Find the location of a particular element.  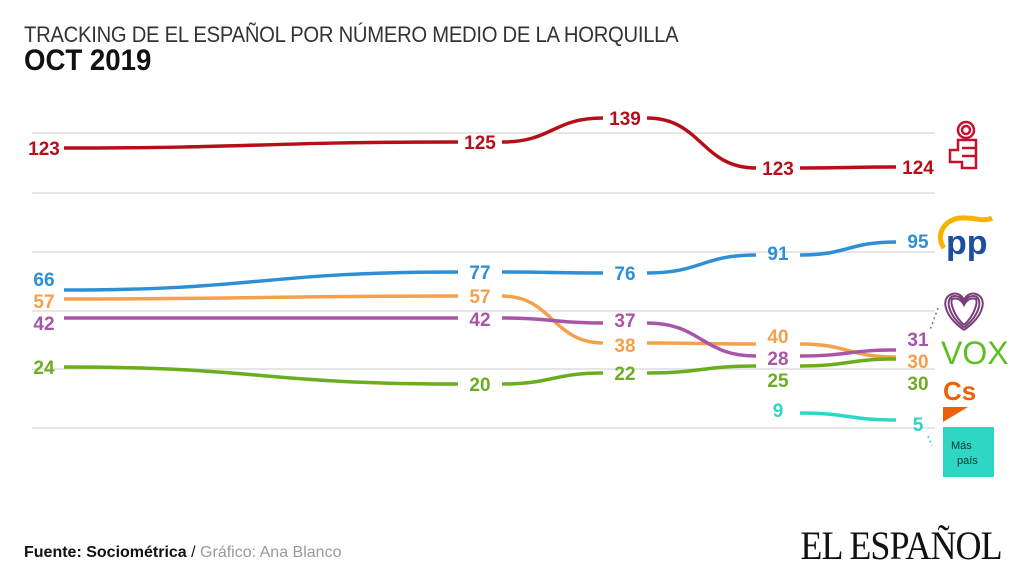

data-label: 31 is located at coordinates (918, 340).